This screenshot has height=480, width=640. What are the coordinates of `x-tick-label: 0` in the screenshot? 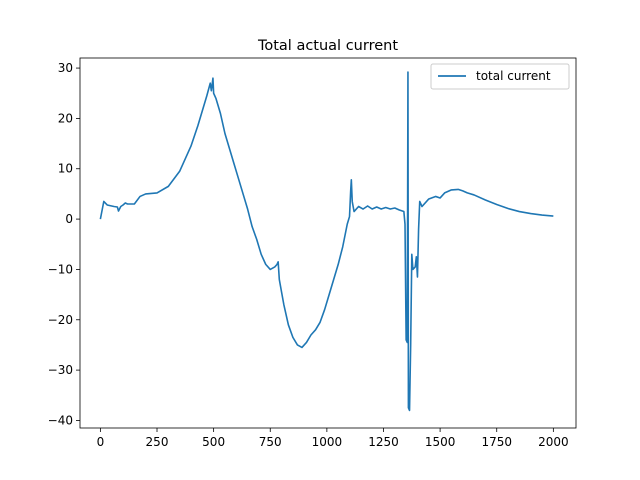 It's located at (101, 442).